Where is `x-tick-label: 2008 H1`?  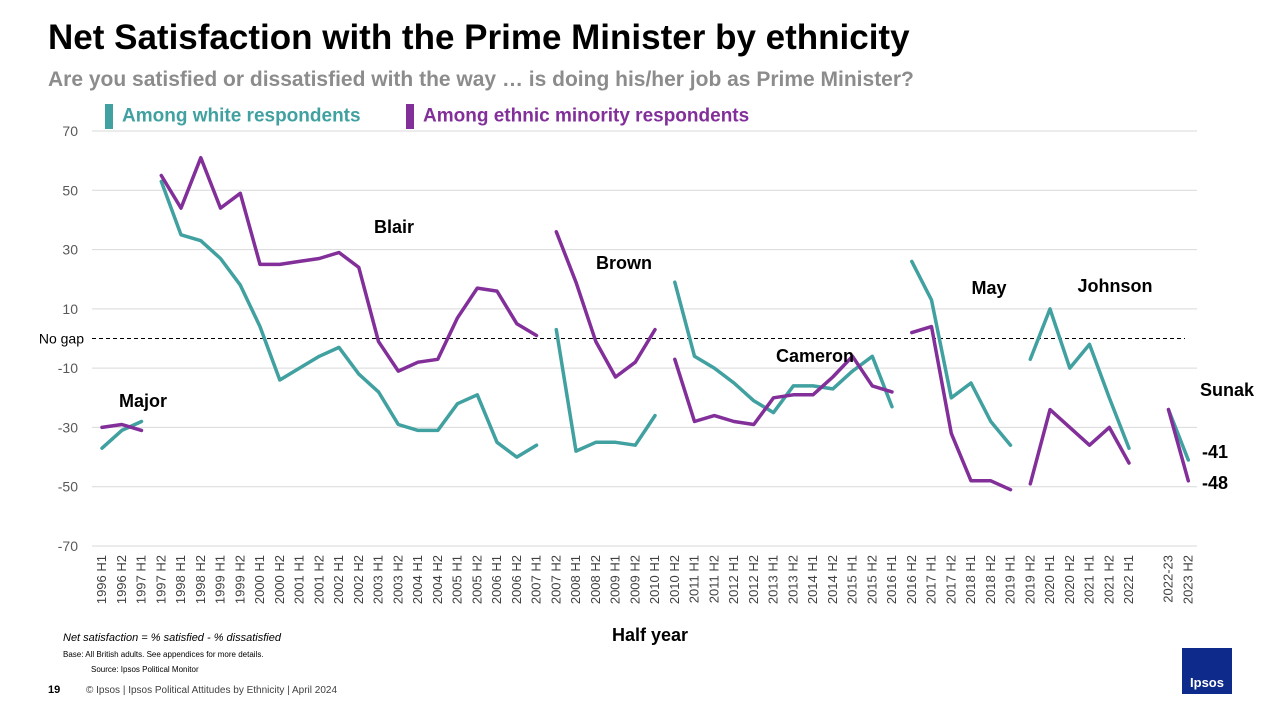
x-tick-label: 2008 H1 is located at coordinates (575, 579).